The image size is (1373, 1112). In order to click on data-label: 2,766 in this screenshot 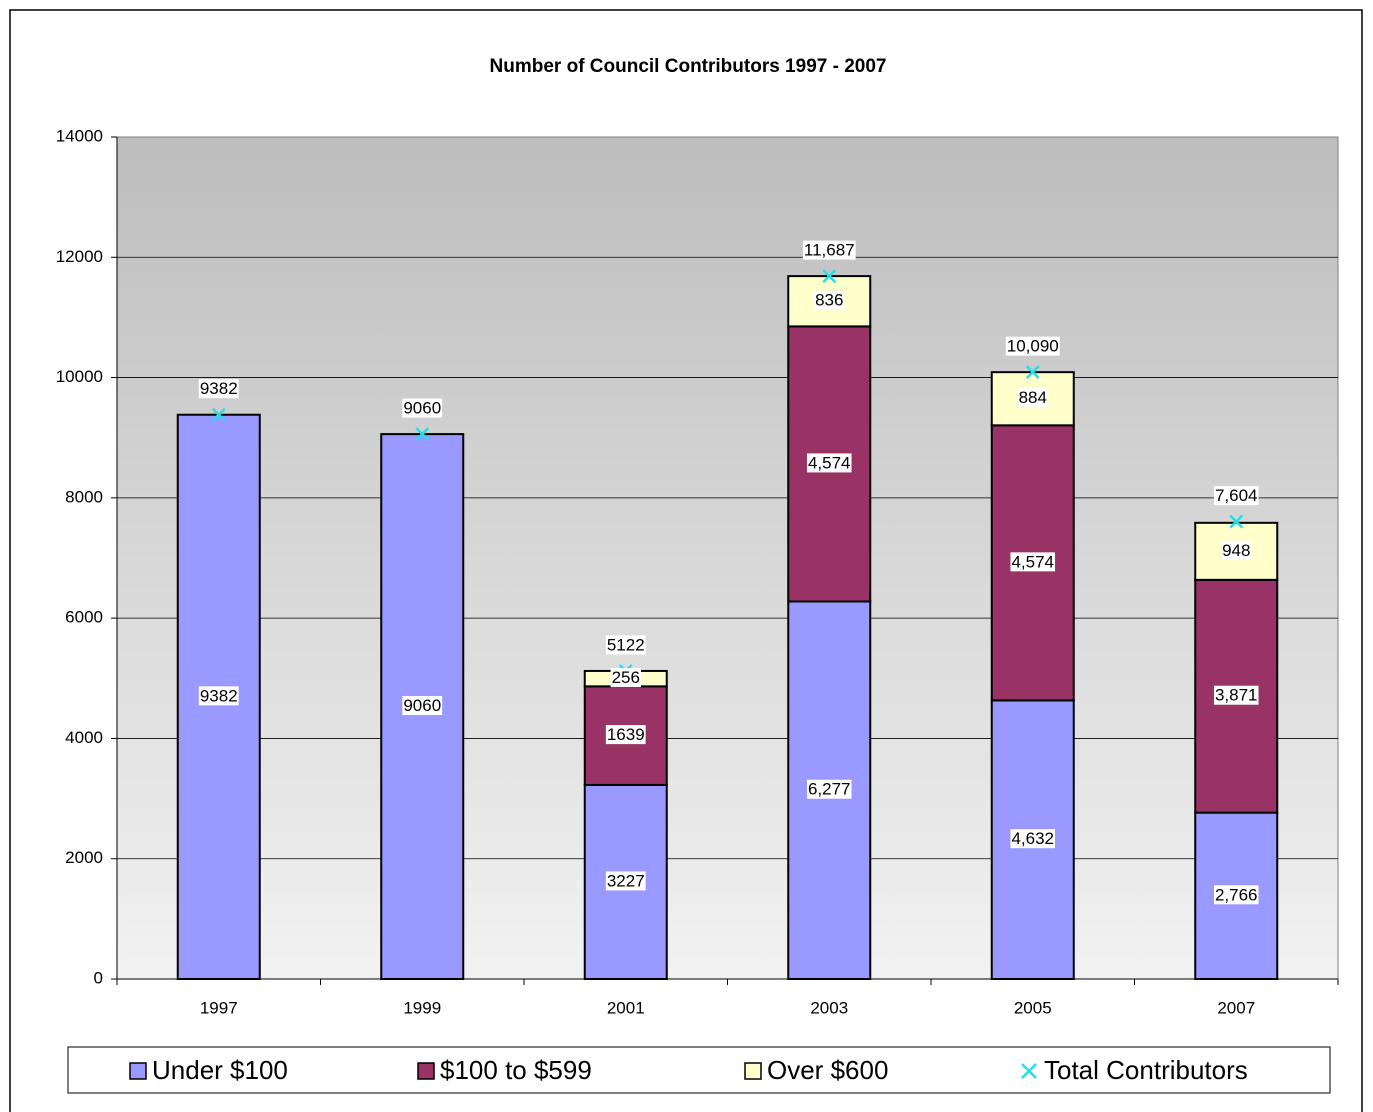, I will do `click(1236, 894)`.